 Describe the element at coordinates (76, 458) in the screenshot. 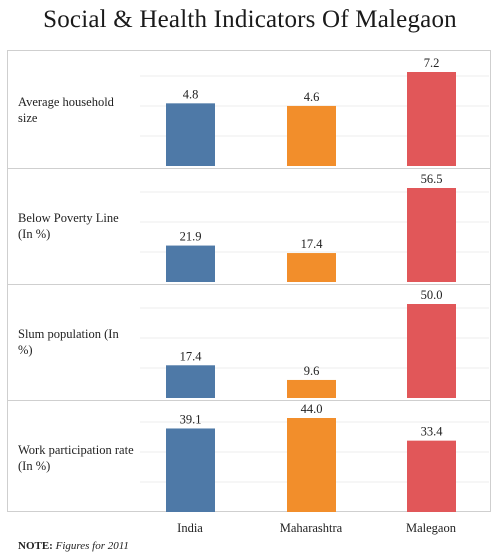

I see `row-label-work-participation: Work participation rate (In %)` at that location.